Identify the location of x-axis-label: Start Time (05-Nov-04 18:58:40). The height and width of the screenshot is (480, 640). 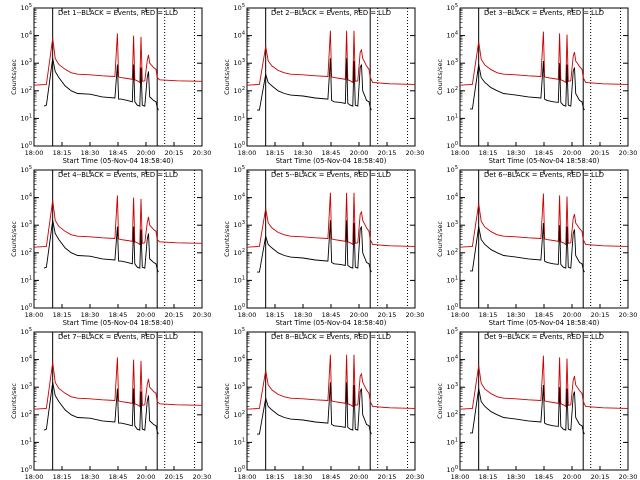
(544, 161).